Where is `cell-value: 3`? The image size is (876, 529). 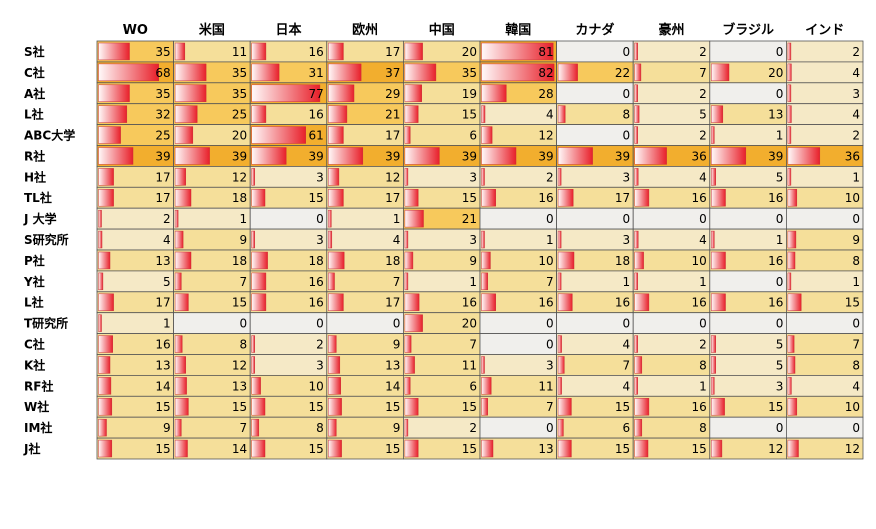
cell-value: 3 is located at coordinates (856, 94).